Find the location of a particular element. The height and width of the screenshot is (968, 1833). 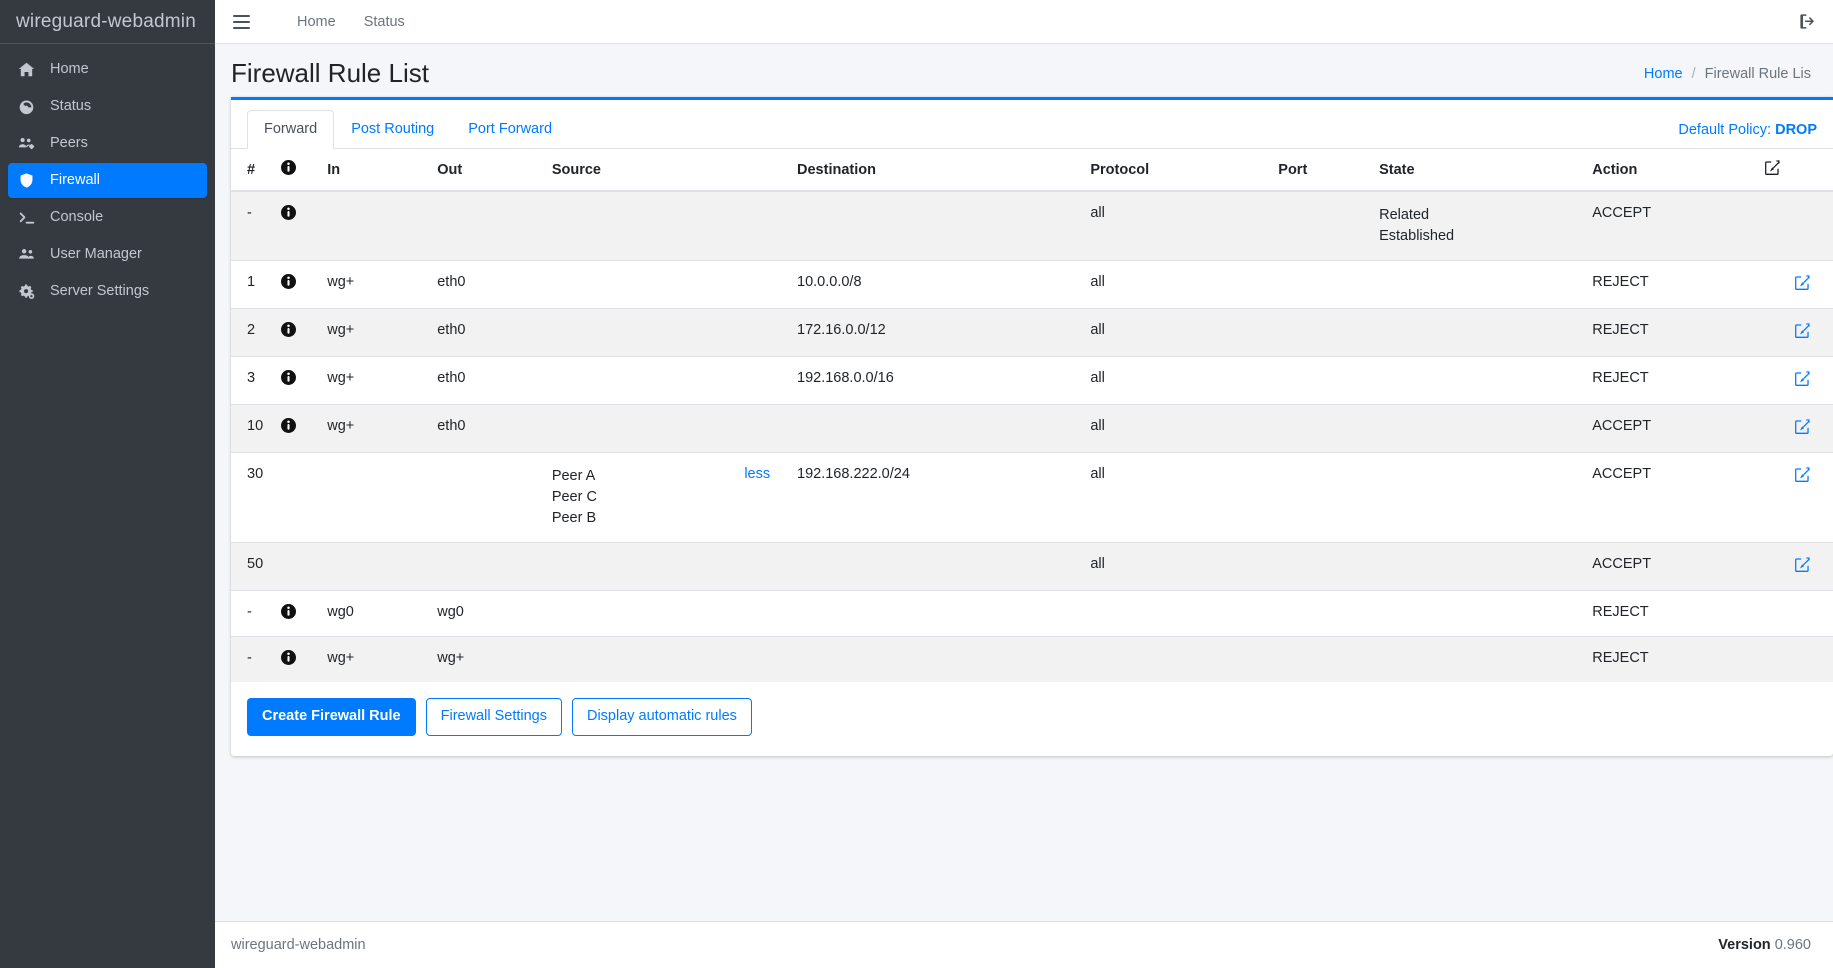

sidebar-item-label: Firewall is located at coordinates (75, 180).